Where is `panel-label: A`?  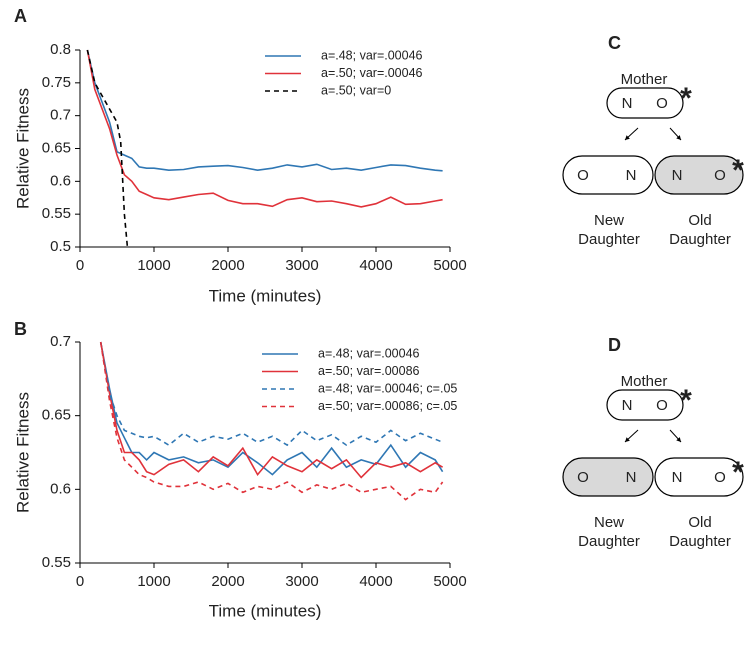 panel-label: A is located at coordinates (20, 16).